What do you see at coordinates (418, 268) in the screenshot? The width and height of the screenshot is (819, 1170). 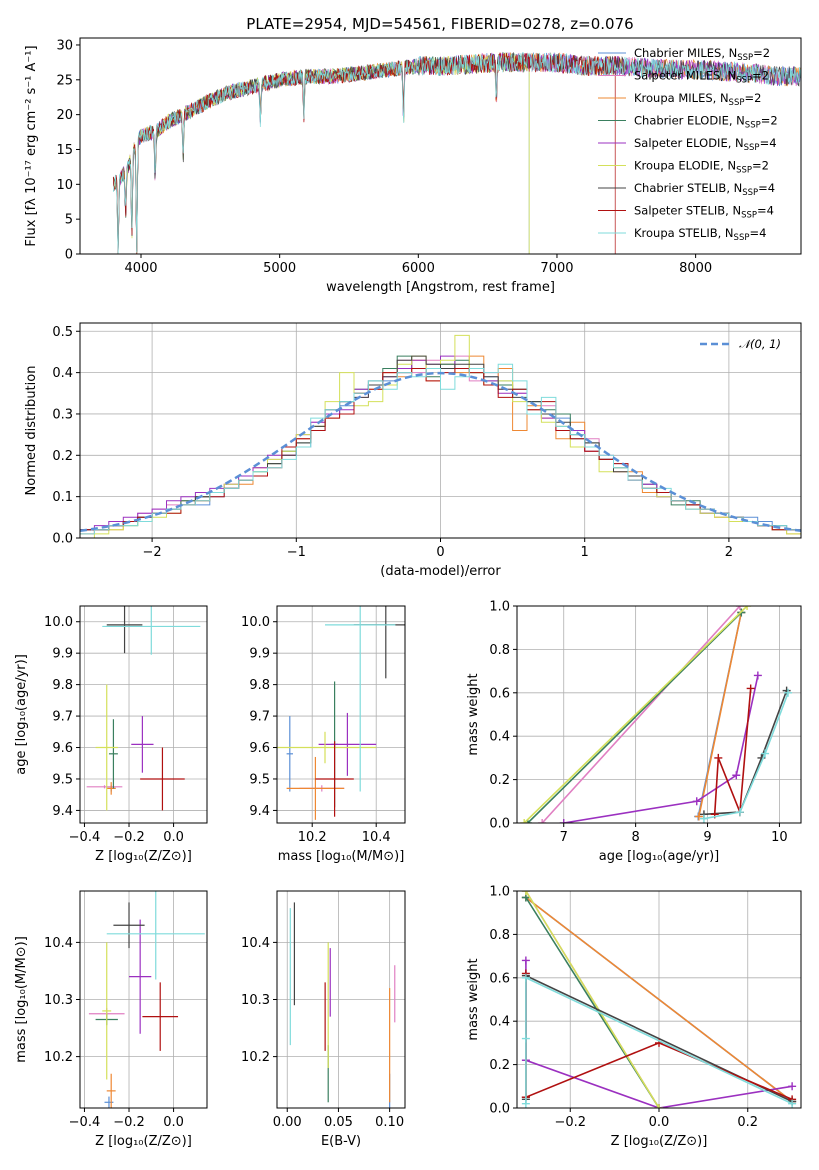 I see `x-tick-label: 6000` at bounding box center [418, 268].